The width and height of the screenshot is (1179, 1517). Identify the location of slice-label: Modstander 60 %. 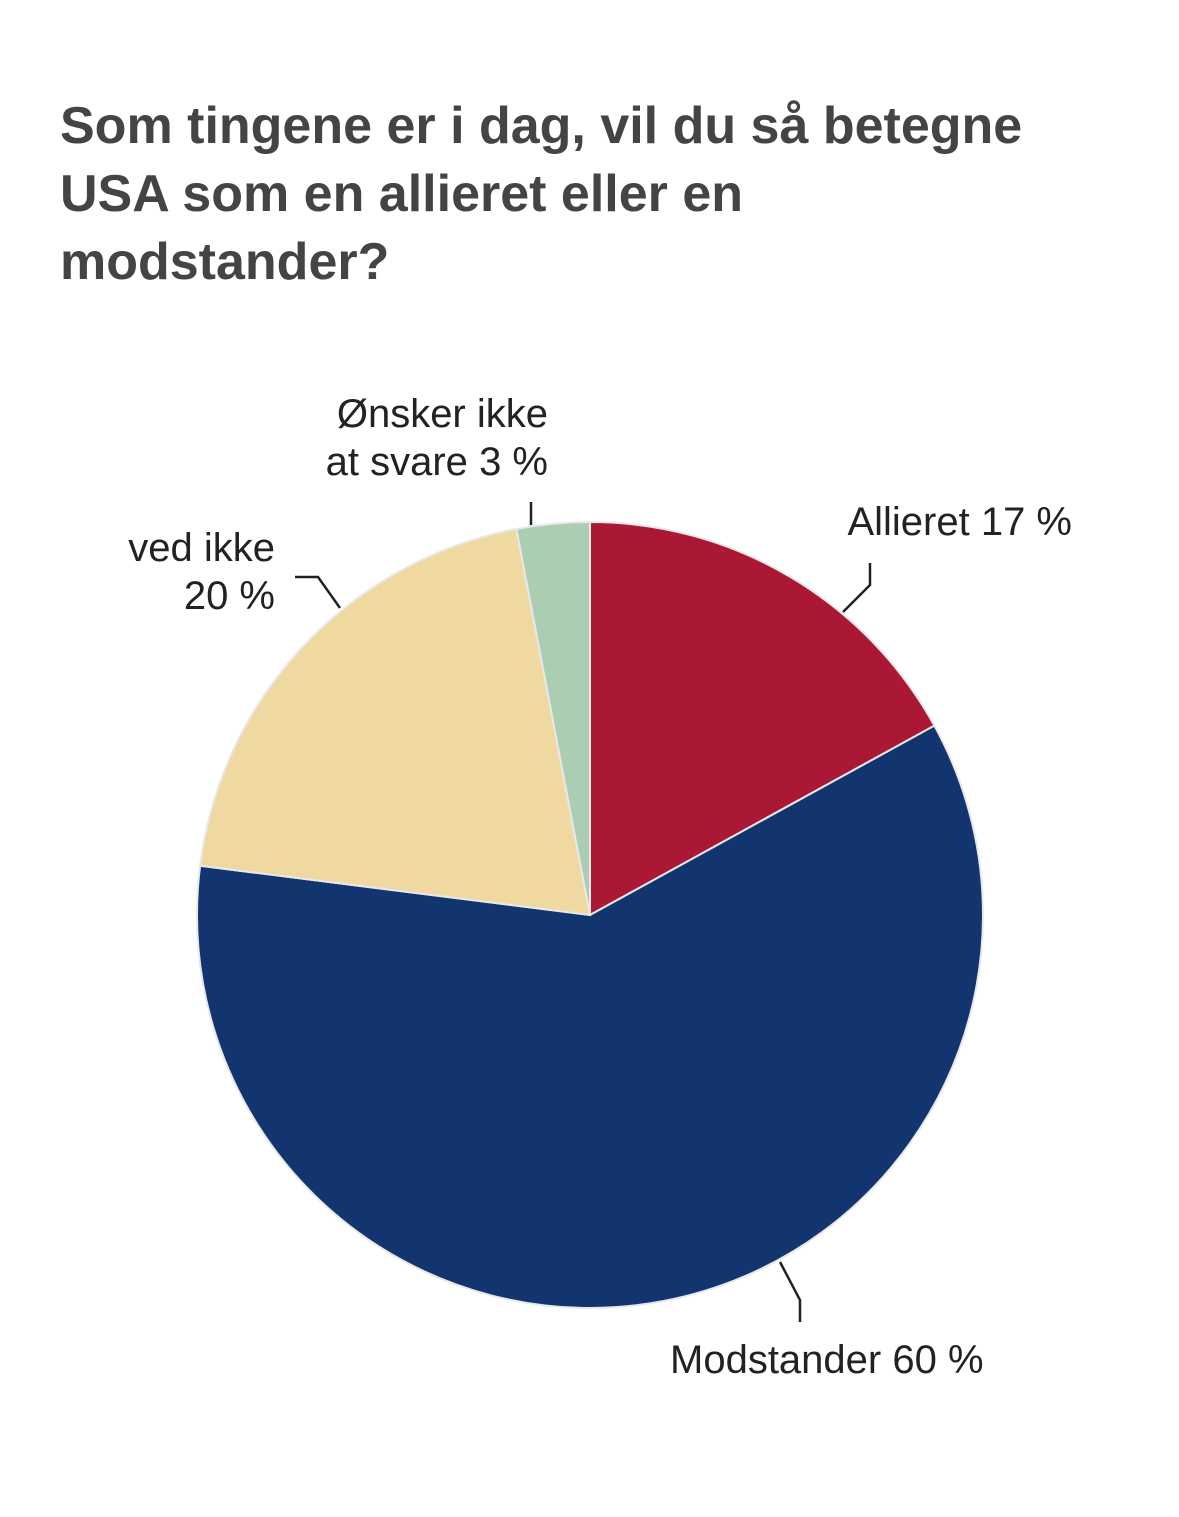
(827, 1360).